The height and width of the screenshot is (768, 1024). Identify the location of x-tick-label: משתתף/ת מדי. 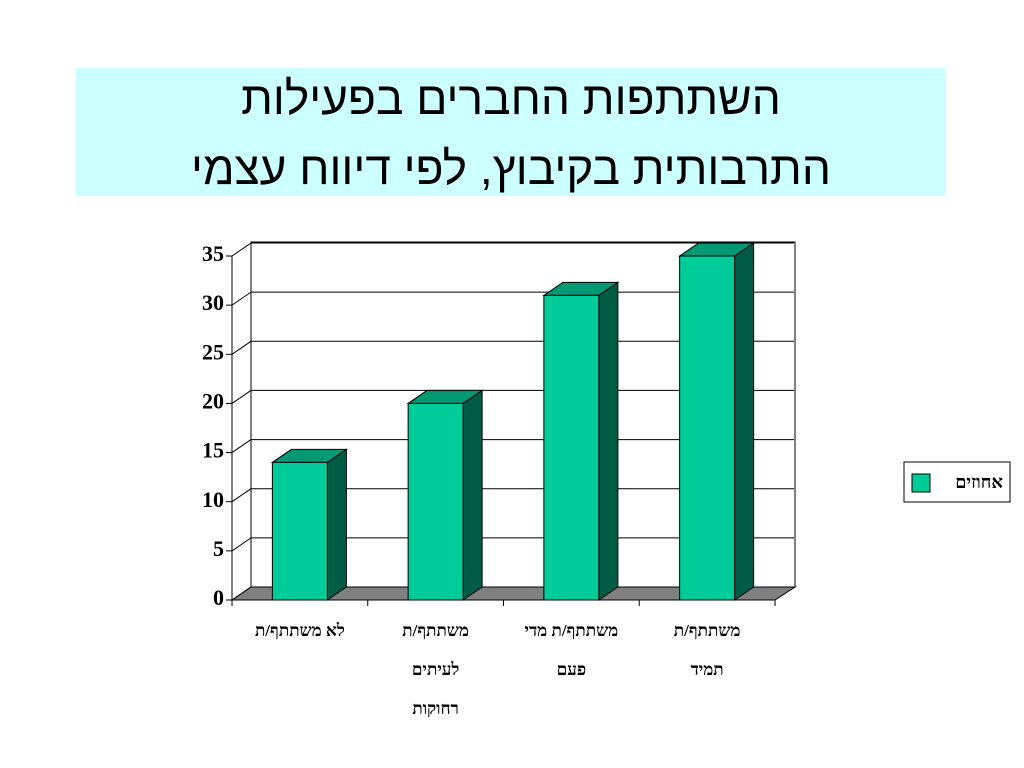
(572, 630).